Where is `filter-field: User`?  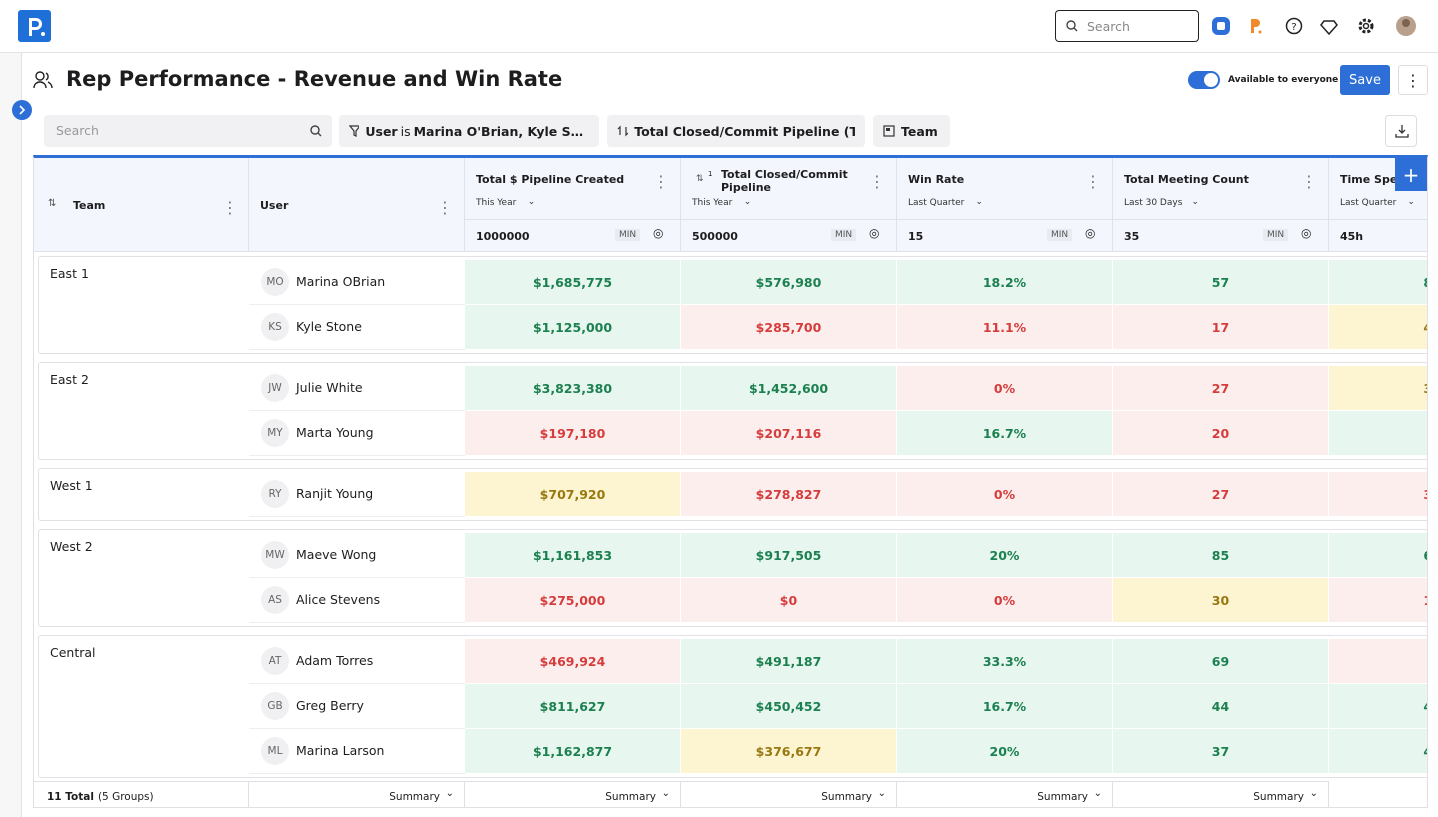 filter-field: User is located at coordinates (381, 131).